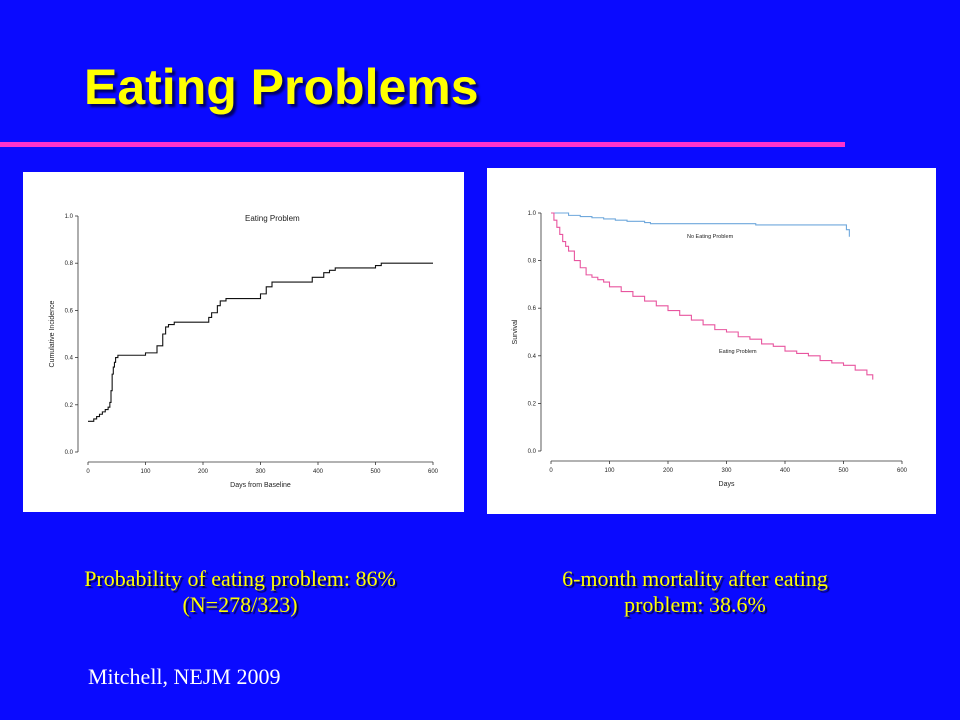 Image resolution: width=960 pixels, height=720 pixels. Describe the element at coordinates (260, 485) in the screenshot. I see `x-axis-label: Days from Baseline` at that location.